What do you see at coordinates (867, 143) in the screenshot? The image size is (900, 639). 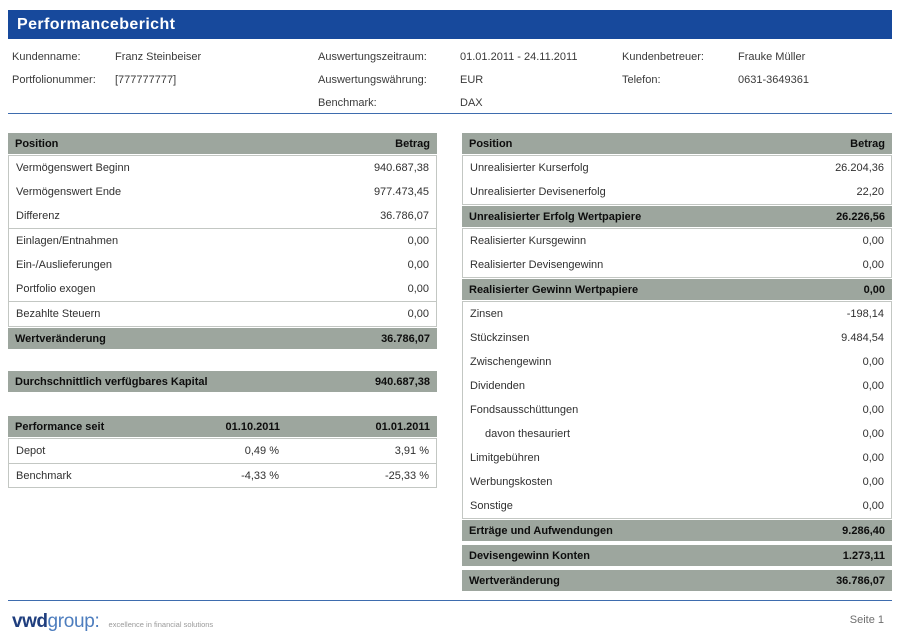 I see `right-header-betrag: Betrag` at bounding box center [867, 143].